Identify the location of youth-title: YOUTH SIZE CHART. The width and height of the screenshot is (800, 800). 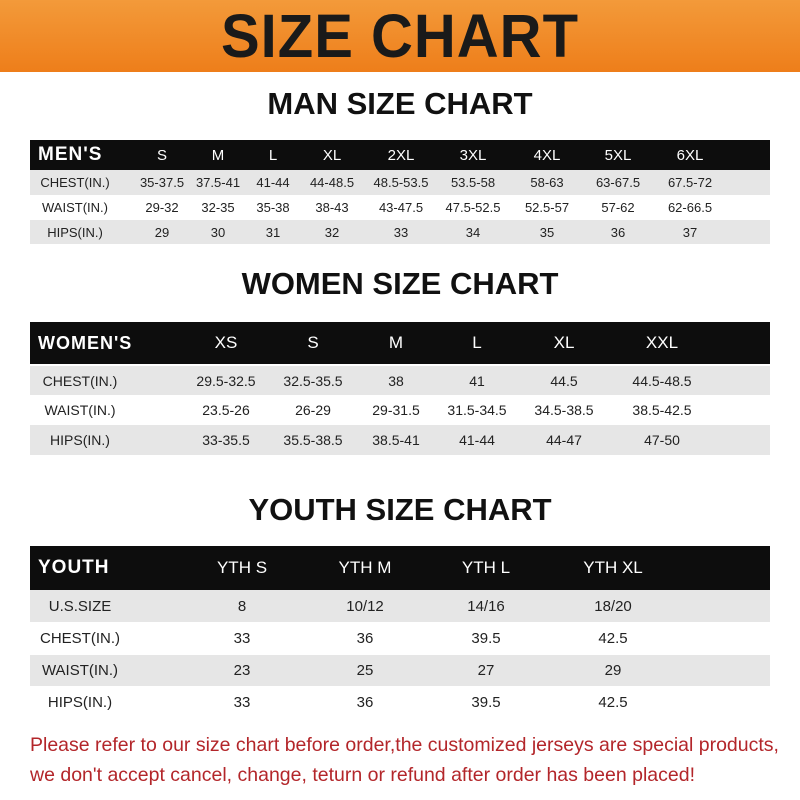
(400, 509).